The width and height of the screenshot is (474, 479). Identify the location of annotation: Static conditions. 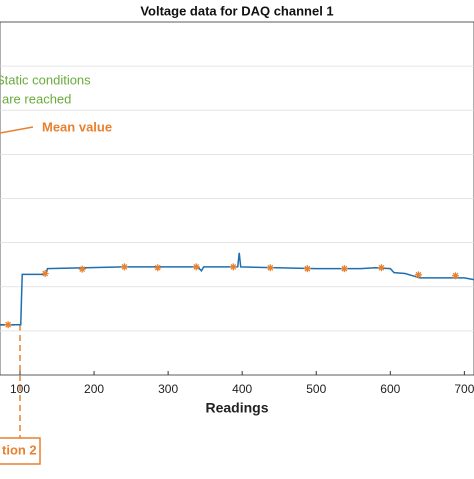
(45, 79).